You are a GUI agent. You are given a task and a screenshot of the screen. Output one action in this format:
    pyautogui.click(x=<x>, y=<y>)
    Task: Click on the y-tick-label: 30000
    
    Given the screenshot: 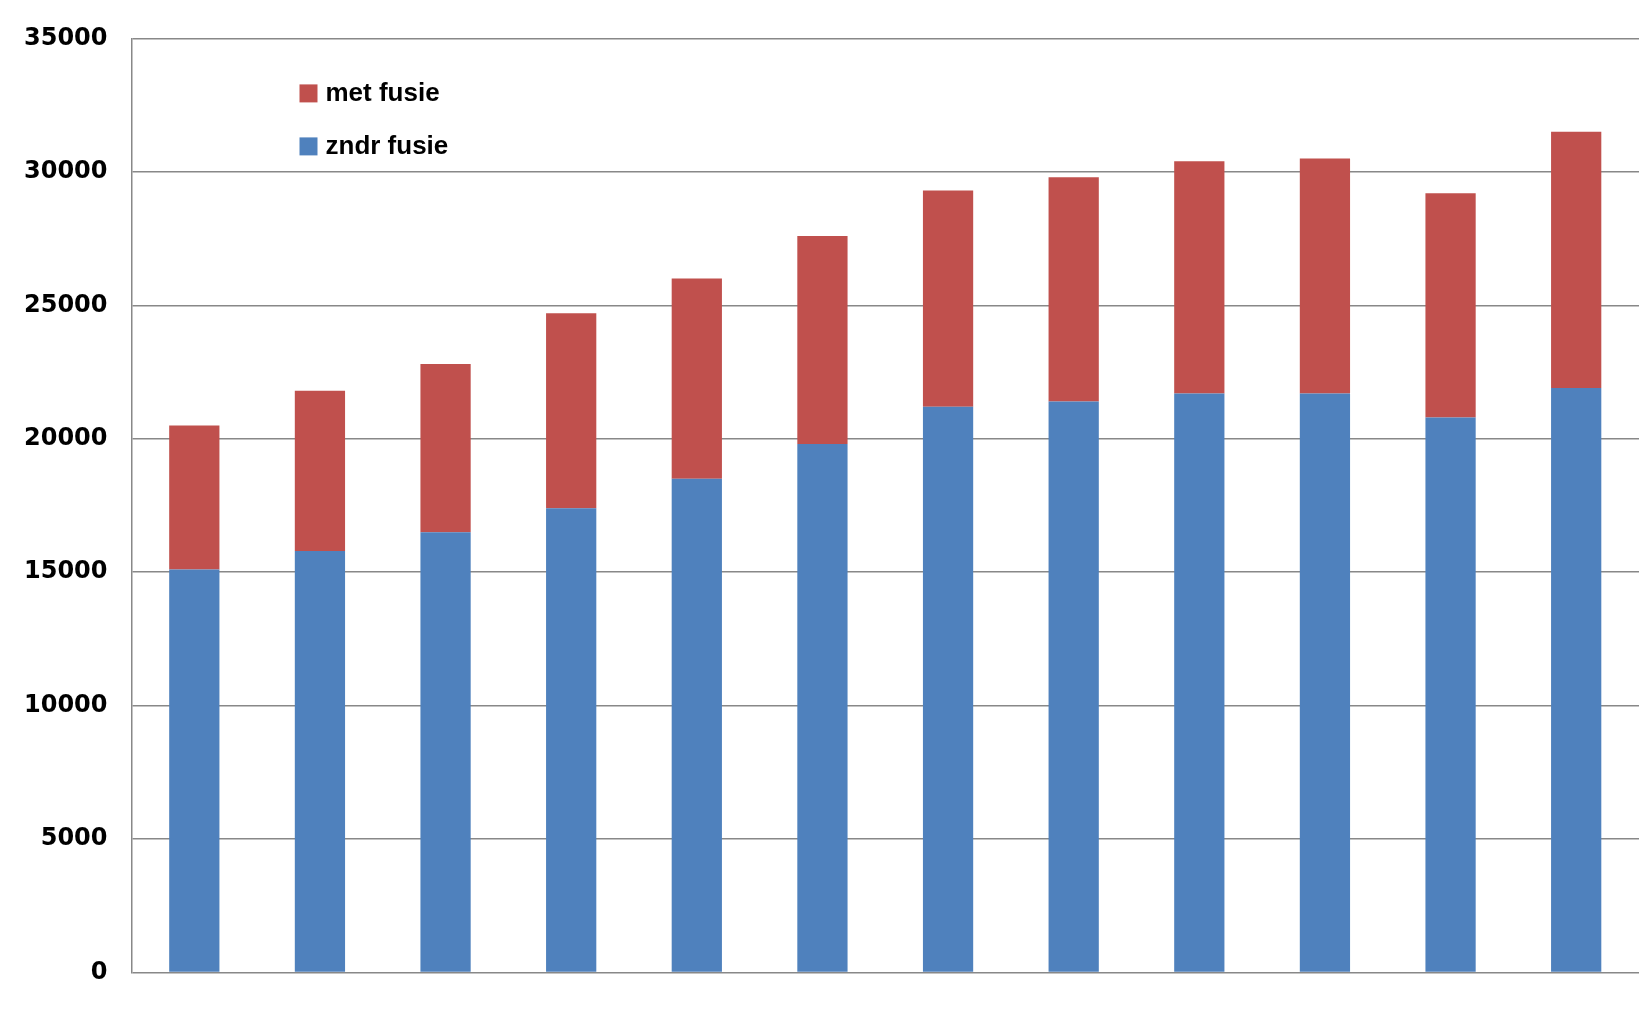 What is the action you would take?
    pyautogui.click(x=66, y=170)
    